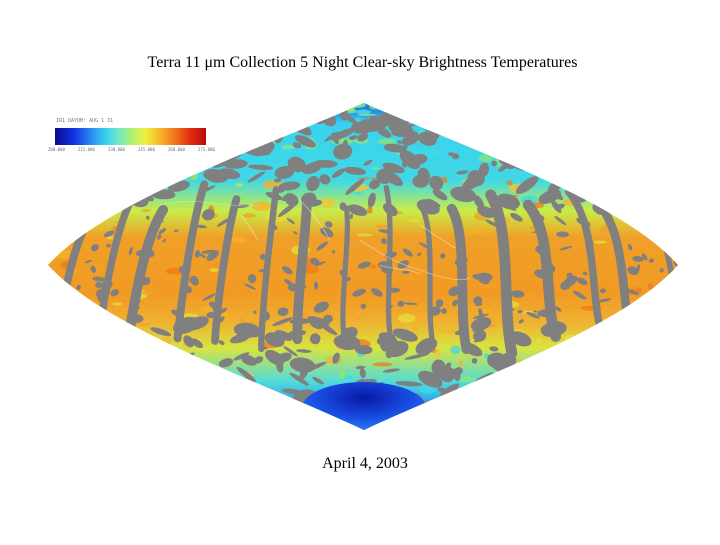 The height and width of the screenshot is (545, 720). I want to click on colorbar-tick: 230.000, so click(116, 149).